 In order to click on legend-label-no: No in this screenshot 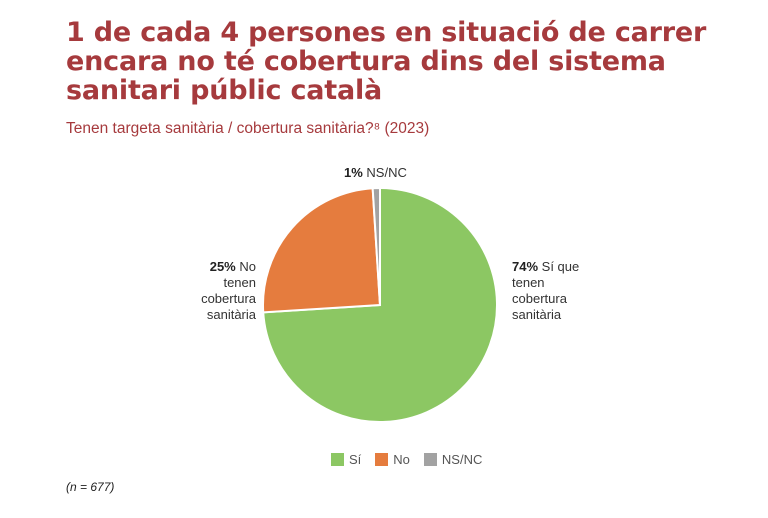, I will do `click(401, 459)`.